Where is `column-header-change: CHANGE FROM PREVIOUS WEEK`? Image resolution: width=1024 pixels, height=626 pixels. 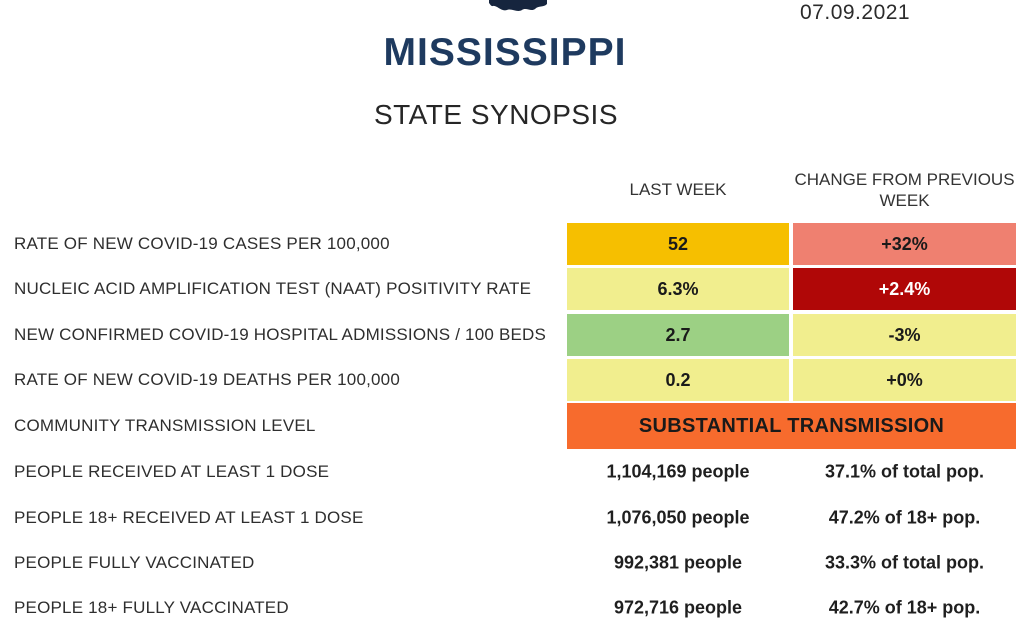
column-header-change: CHANGE FROM PREVIOUS WEEK is located at coordinates (904, 190).